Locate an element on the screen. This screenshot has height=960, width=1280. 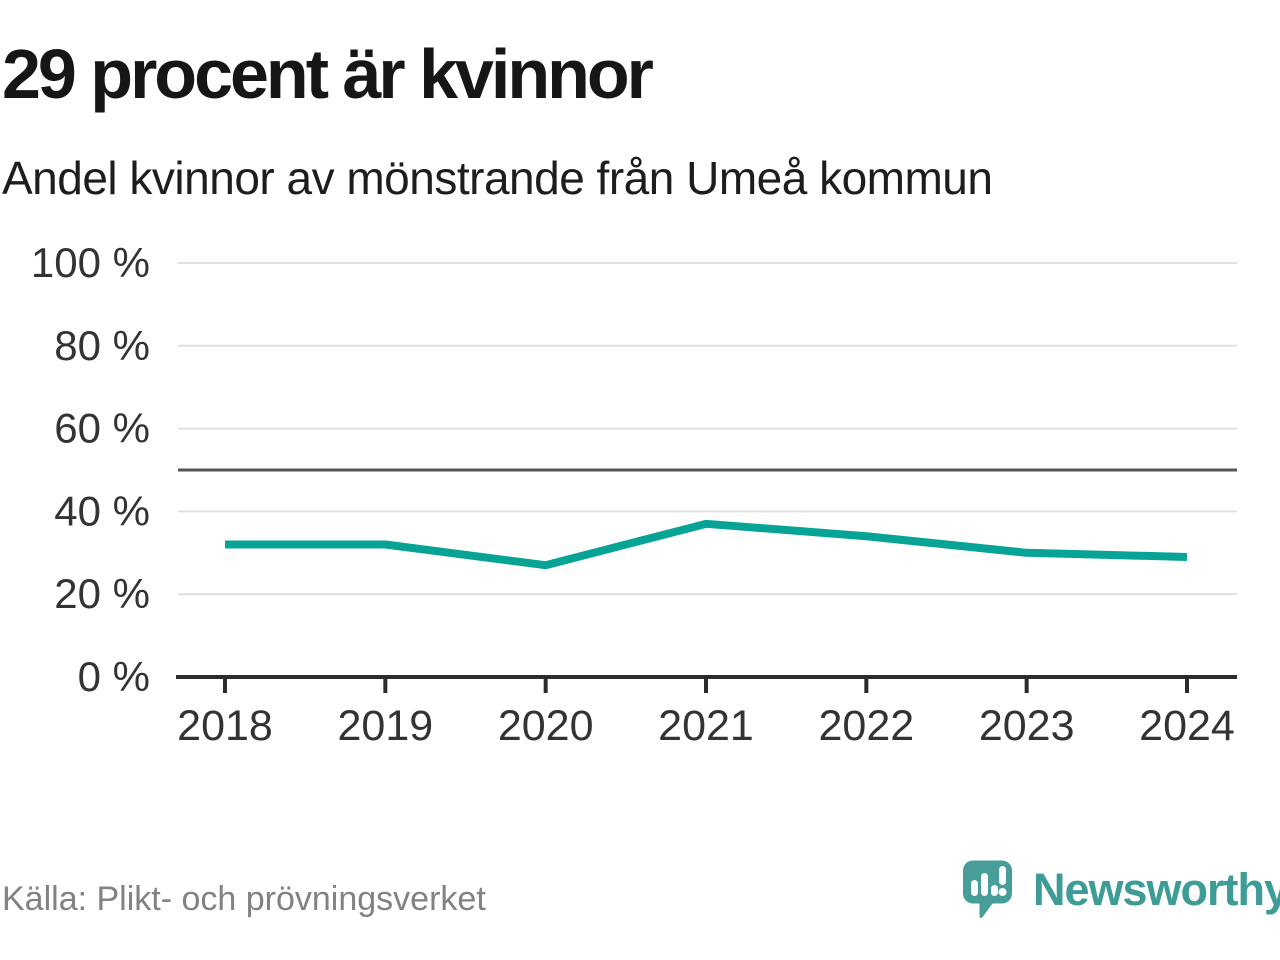
x-tick-label-2021: 2021 is located at coordinates (706, 726).